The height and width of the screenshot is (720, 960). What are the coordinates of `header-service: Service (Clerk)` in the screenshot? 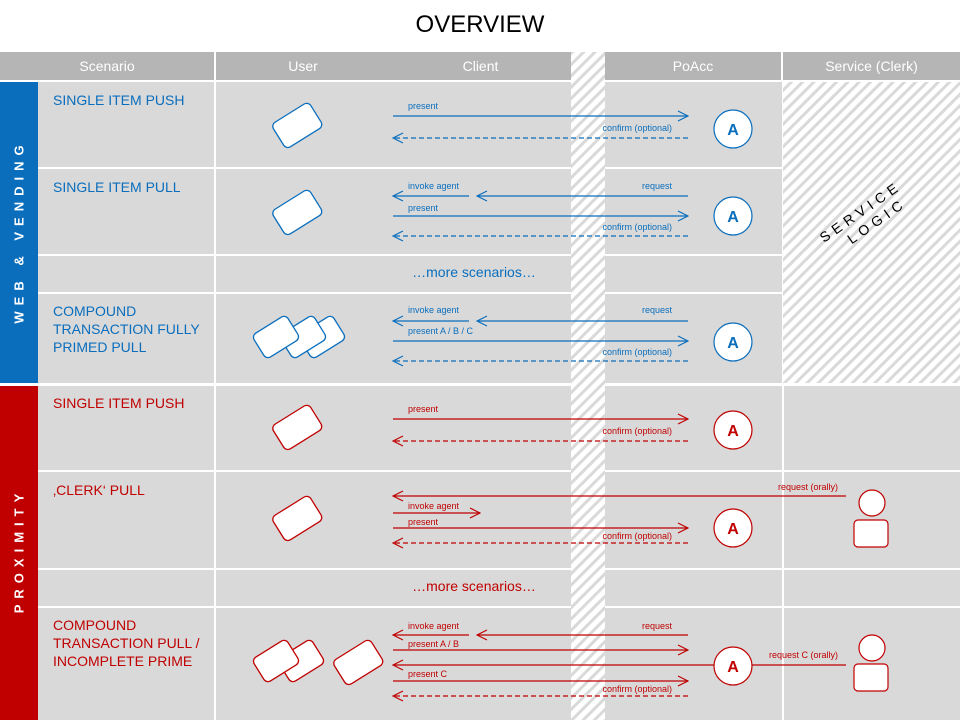 It's located at (871, 66).